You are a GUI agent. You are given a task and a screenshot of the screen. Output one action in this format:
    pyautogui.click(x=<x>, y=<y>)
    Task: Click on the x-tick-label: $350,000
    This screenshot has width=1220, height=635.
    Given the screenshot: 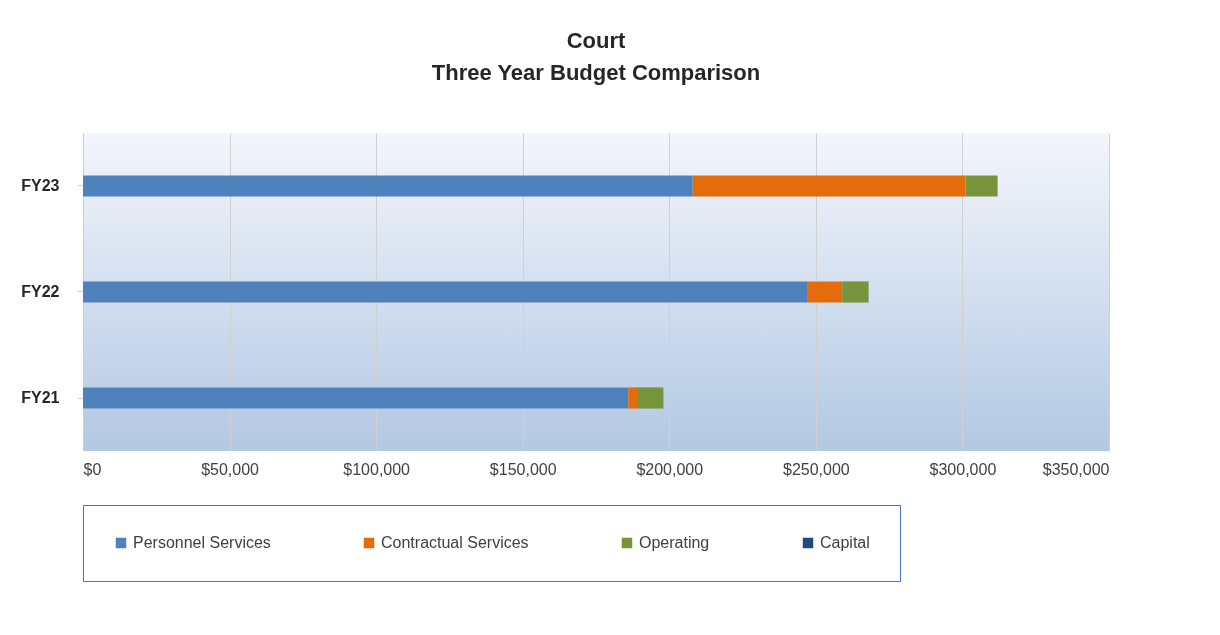 What is the action you would take?
    pyautogui.click(x=1076, y=469)
    